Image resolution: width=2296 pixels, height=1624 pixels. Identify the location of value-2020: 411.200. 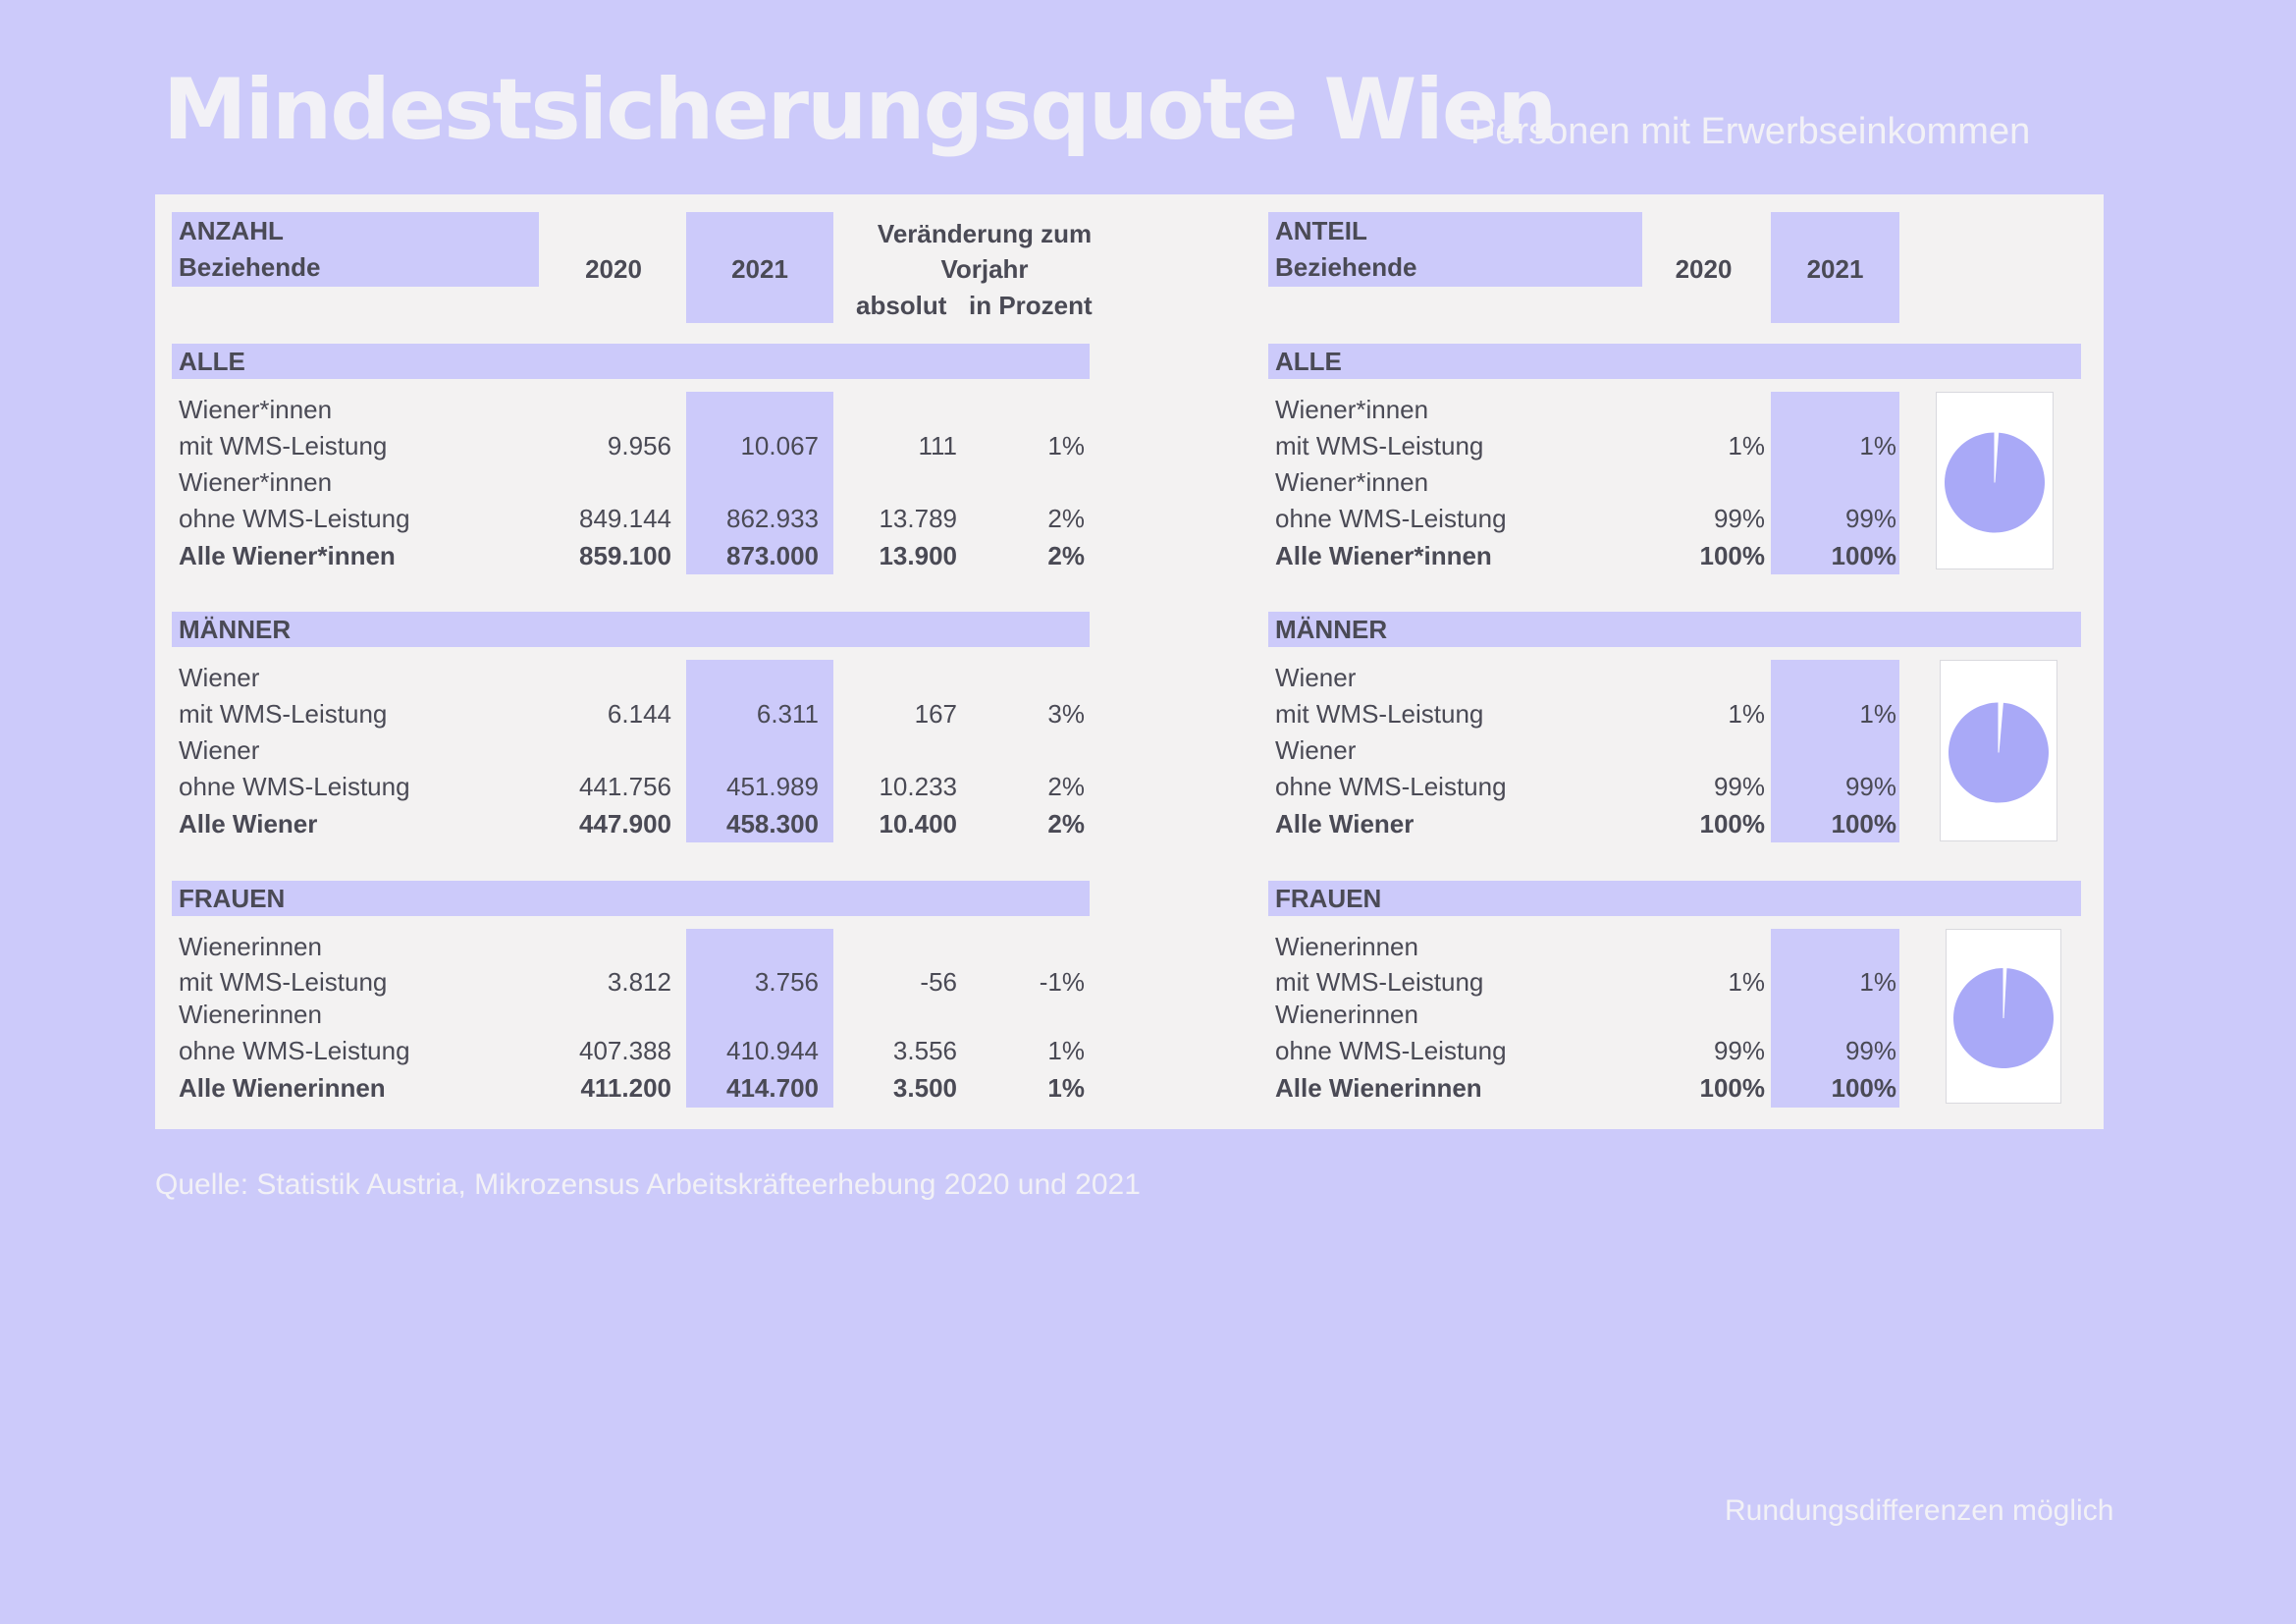
(625, 1088).